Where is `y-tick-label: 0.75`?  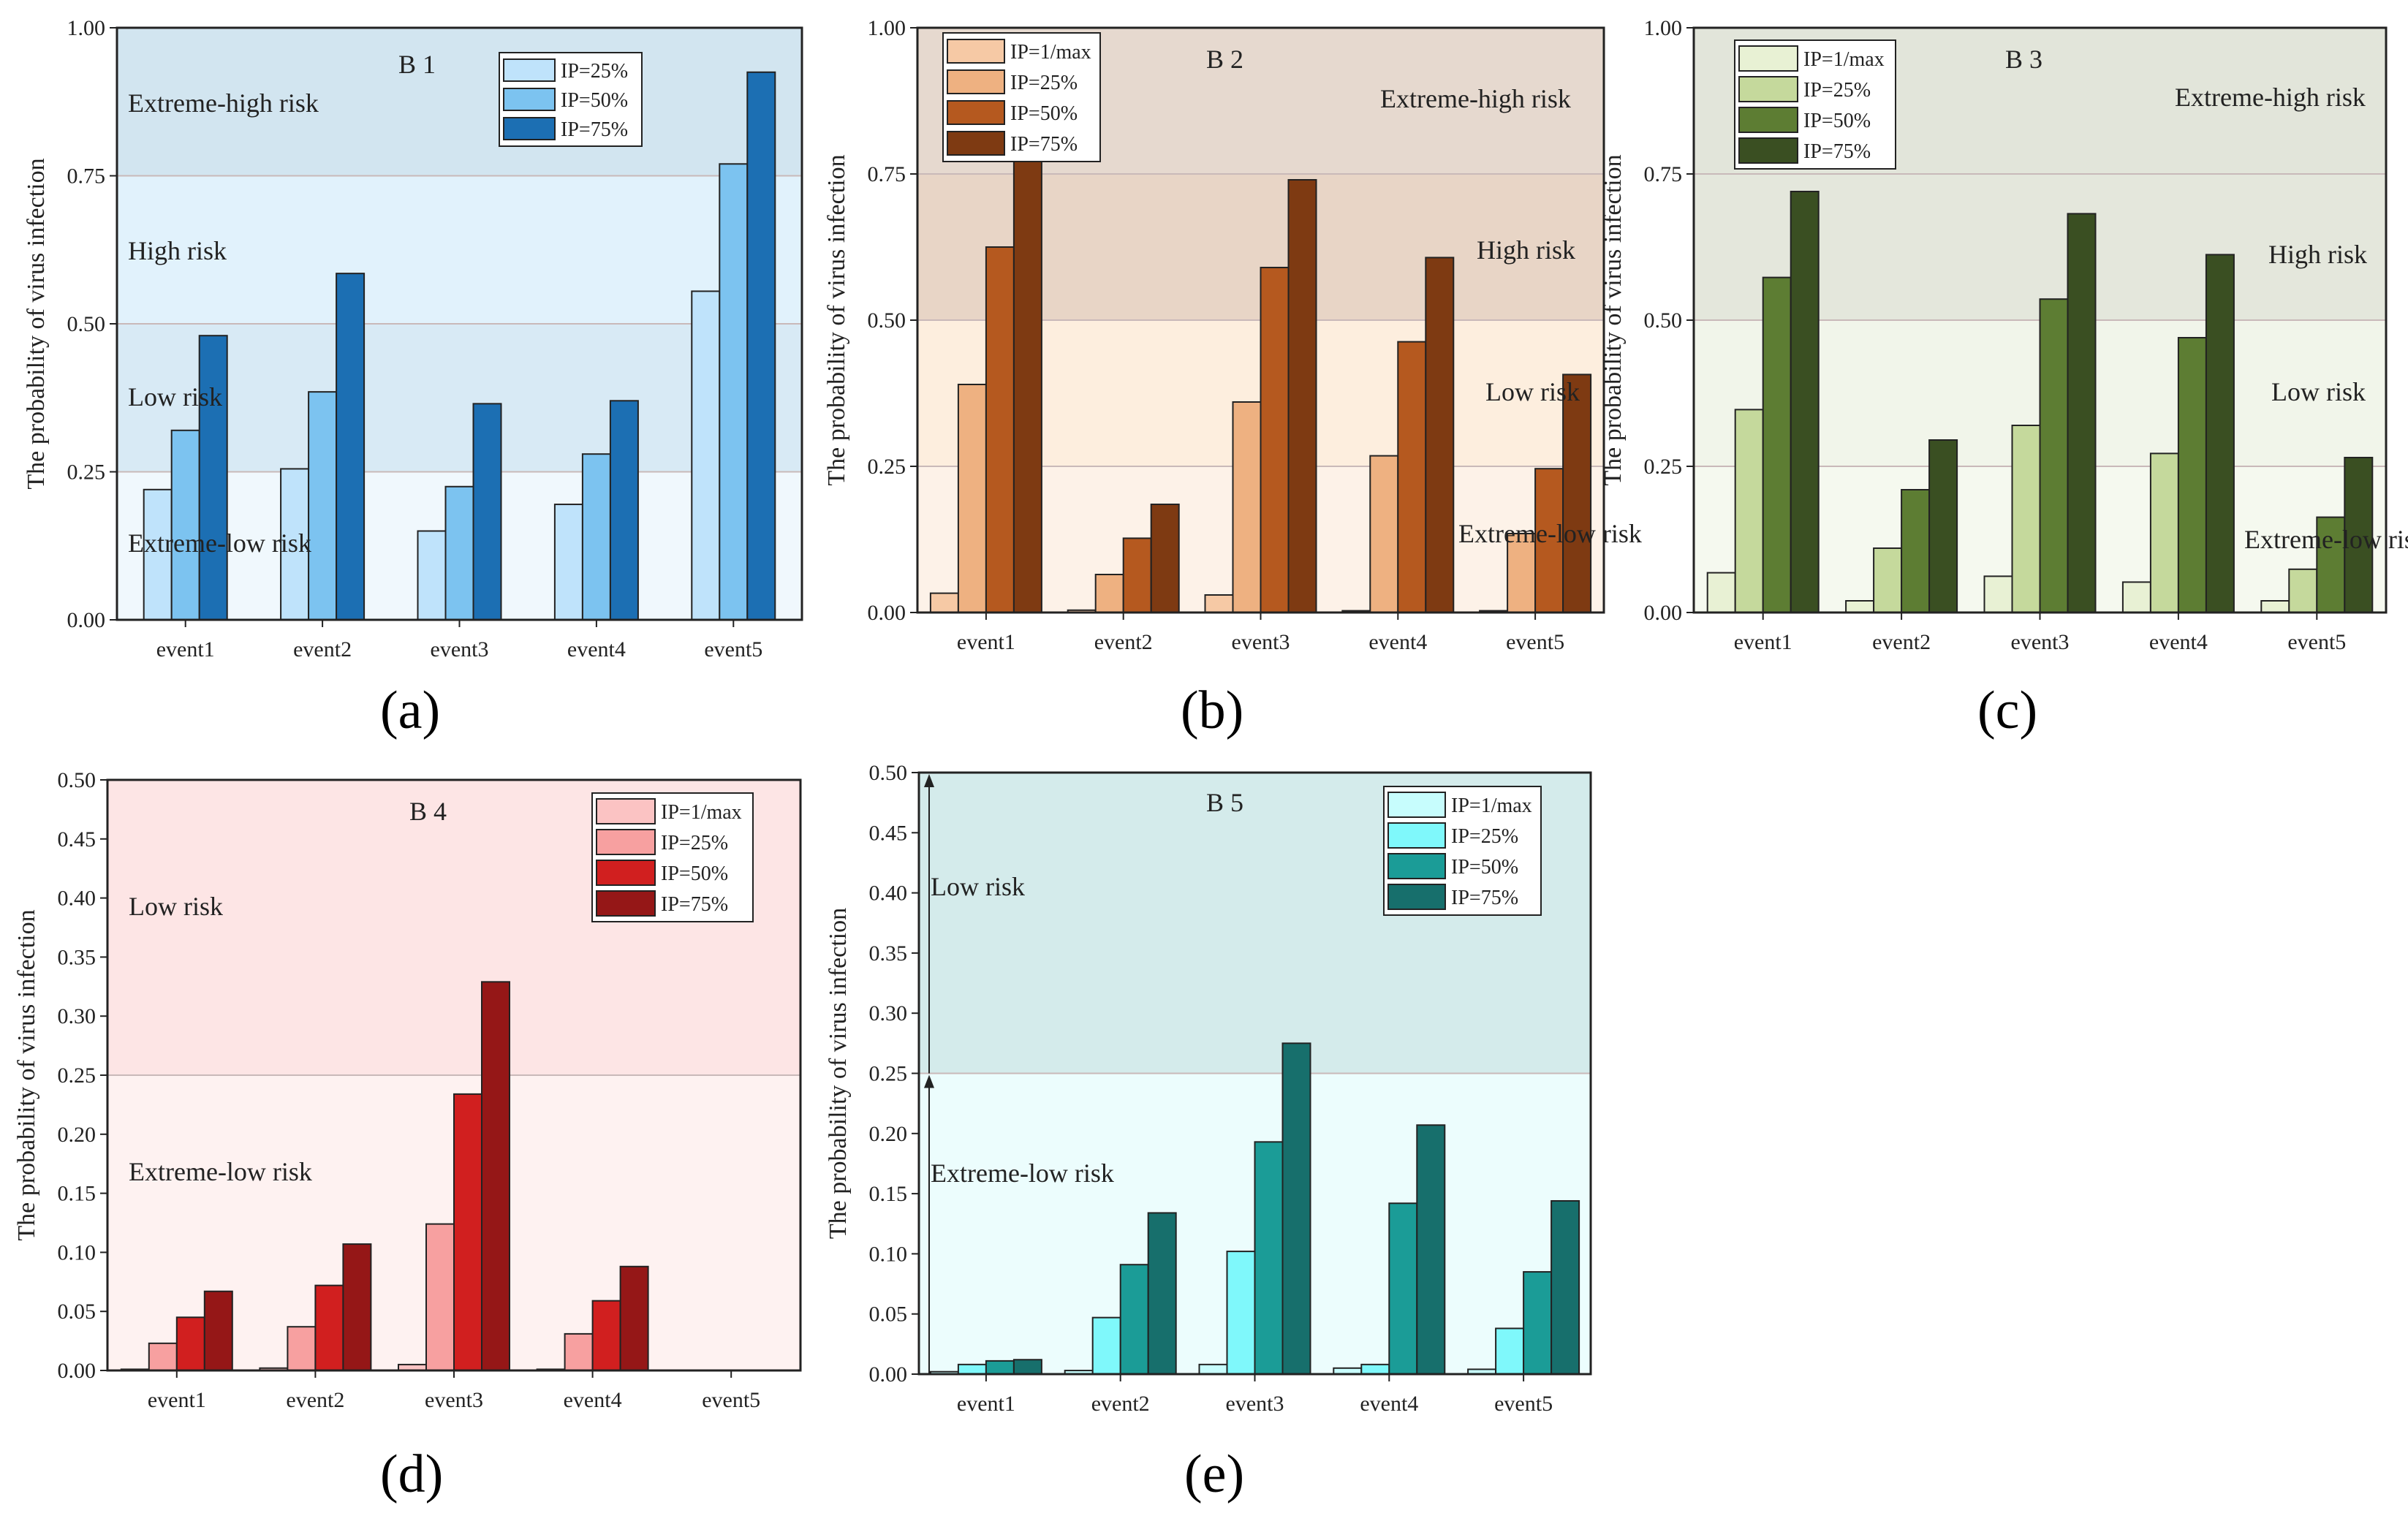
y-tick-label: 0.75 is located at coordinates (1664, 174).